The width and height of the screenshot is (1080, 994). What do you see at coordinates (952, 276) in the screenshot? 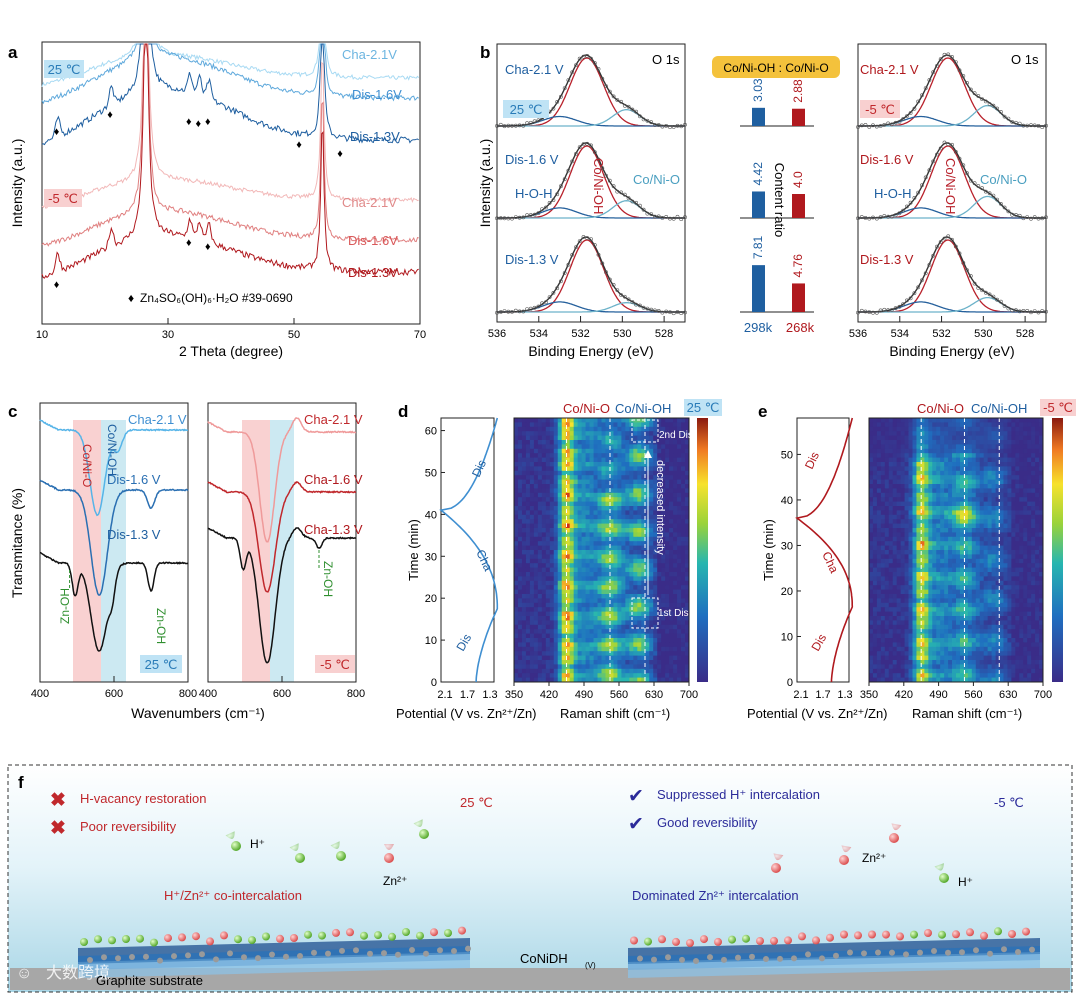
I see `xps-fit-component` at bounding box center [952, 276].